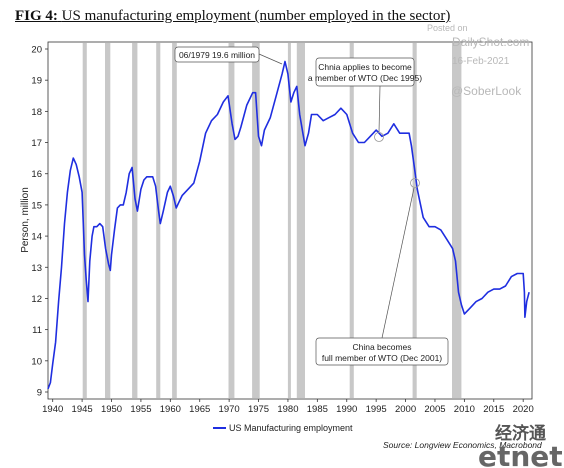  I want to click on x-tick-label: 1940, so click(52, 409).